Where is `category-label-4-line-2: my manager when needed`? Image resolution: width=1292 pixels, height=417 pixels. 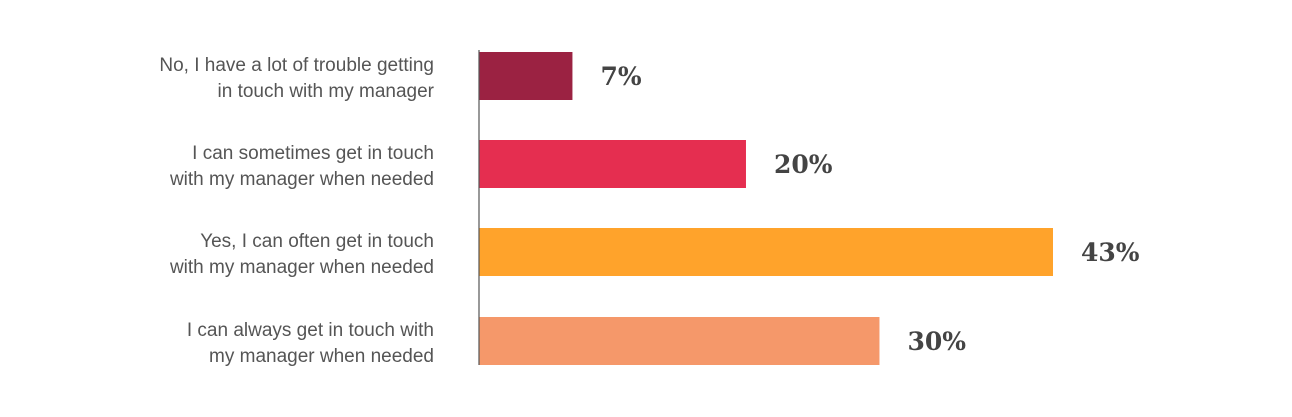 category-label-4-line-2: my manager when needed is located at coordinates (321, 356).